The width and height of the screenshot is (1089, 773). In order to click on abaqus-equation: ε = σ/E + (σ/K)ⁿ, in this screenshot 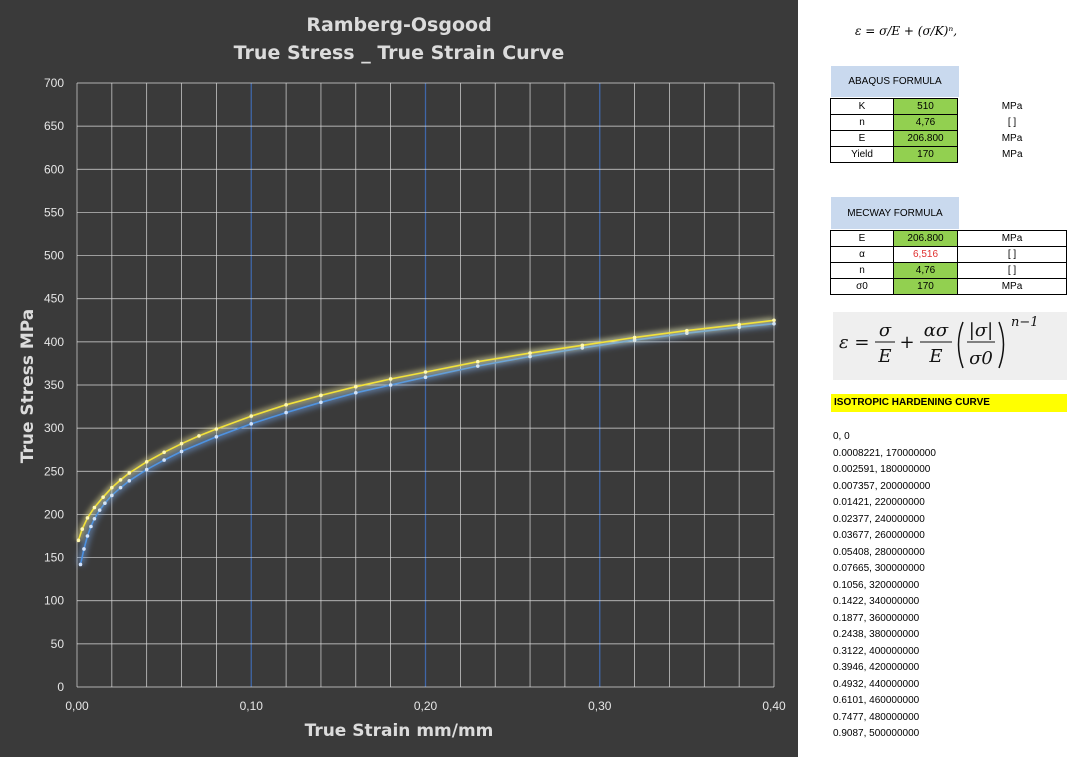, I will do `click(906, 31)`.